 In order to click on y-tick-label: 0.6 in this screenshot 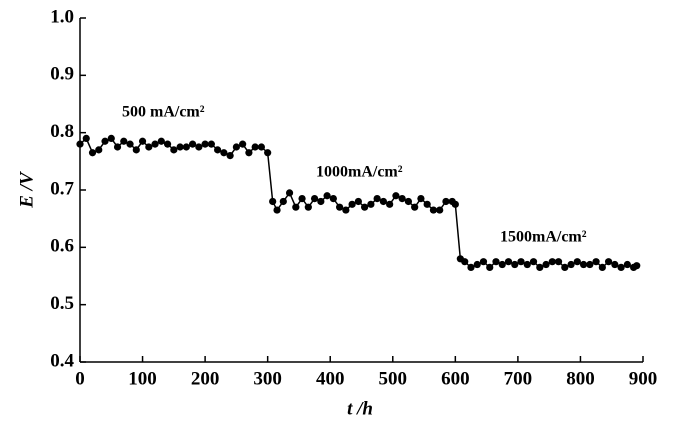, I will do `click(62, 246)`.